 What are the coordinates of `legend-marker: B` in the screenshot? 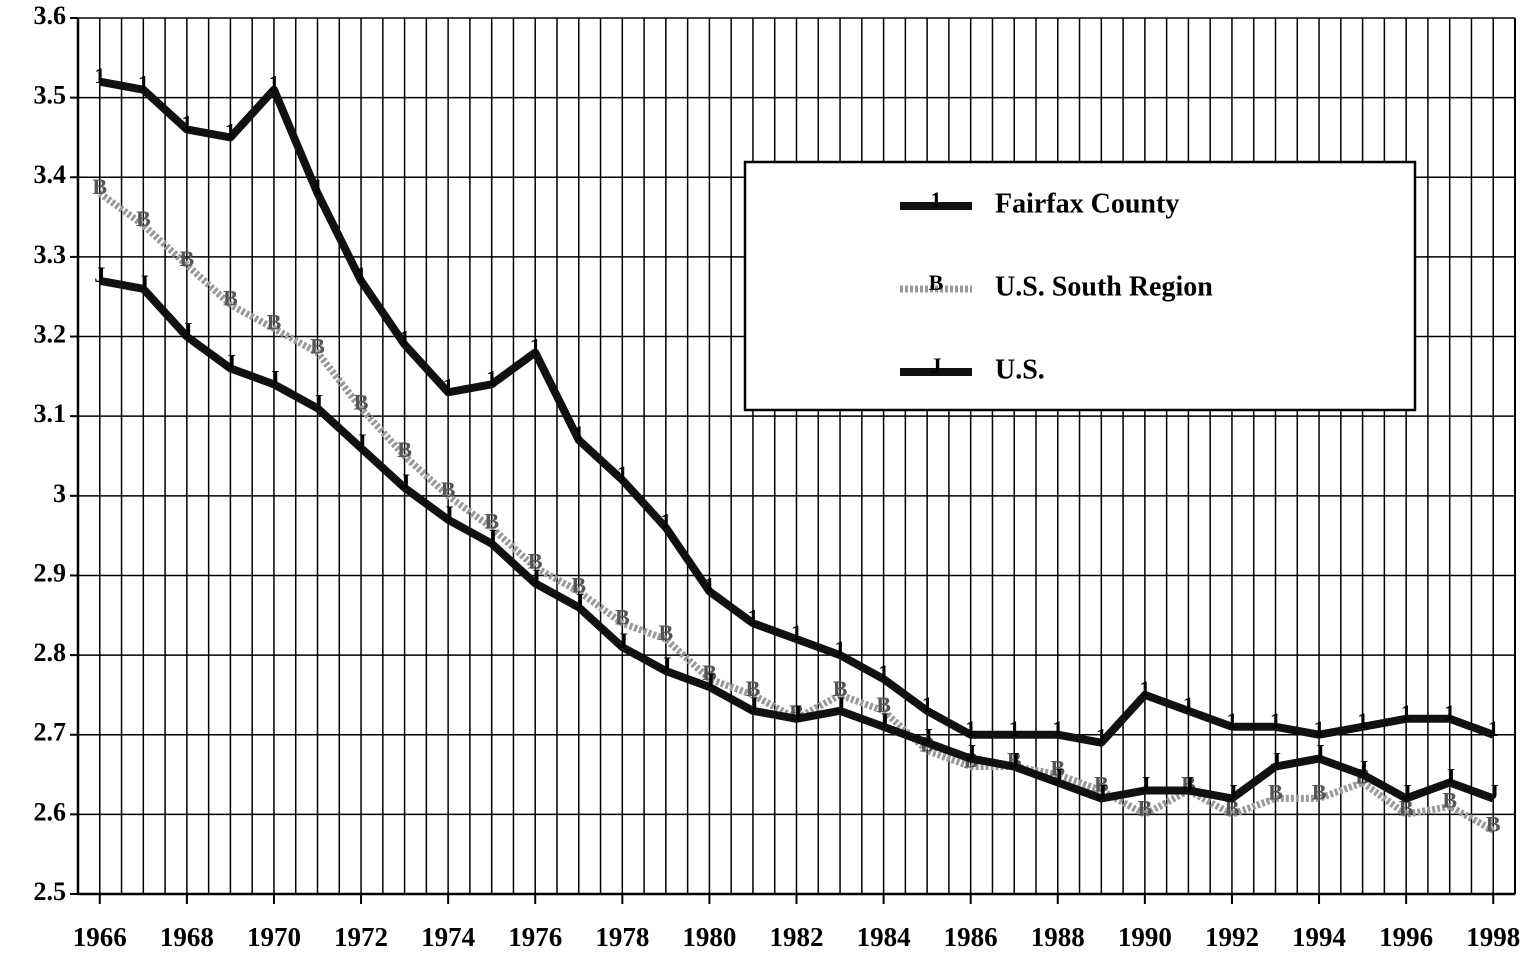 It's located at (936, 282).